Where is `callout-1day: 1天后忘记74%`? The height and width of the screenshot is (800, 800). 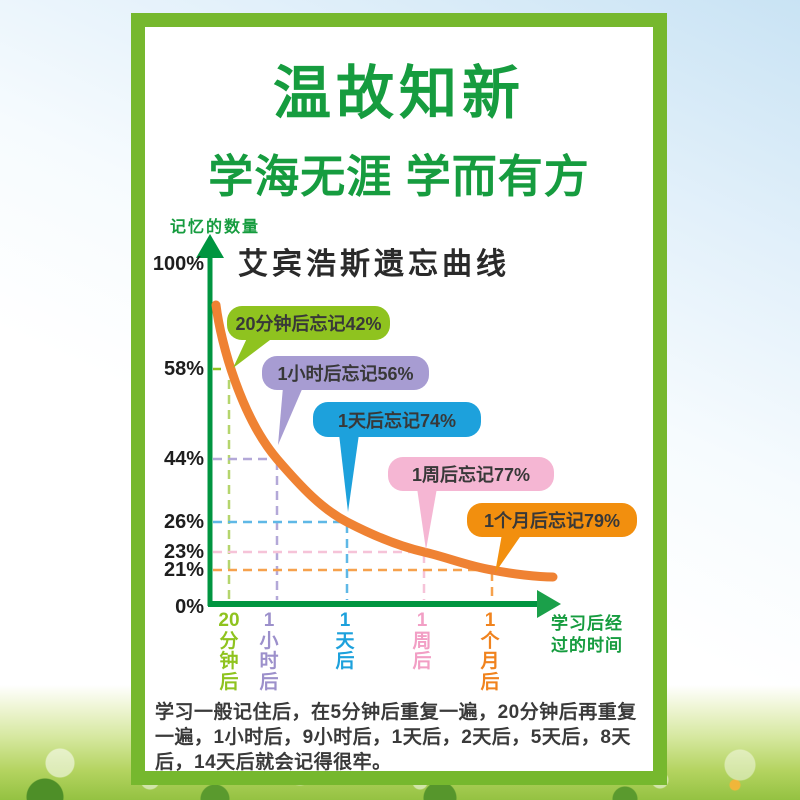 callout-1day: 1天后忘记74% is located at coordinates (397, 419).